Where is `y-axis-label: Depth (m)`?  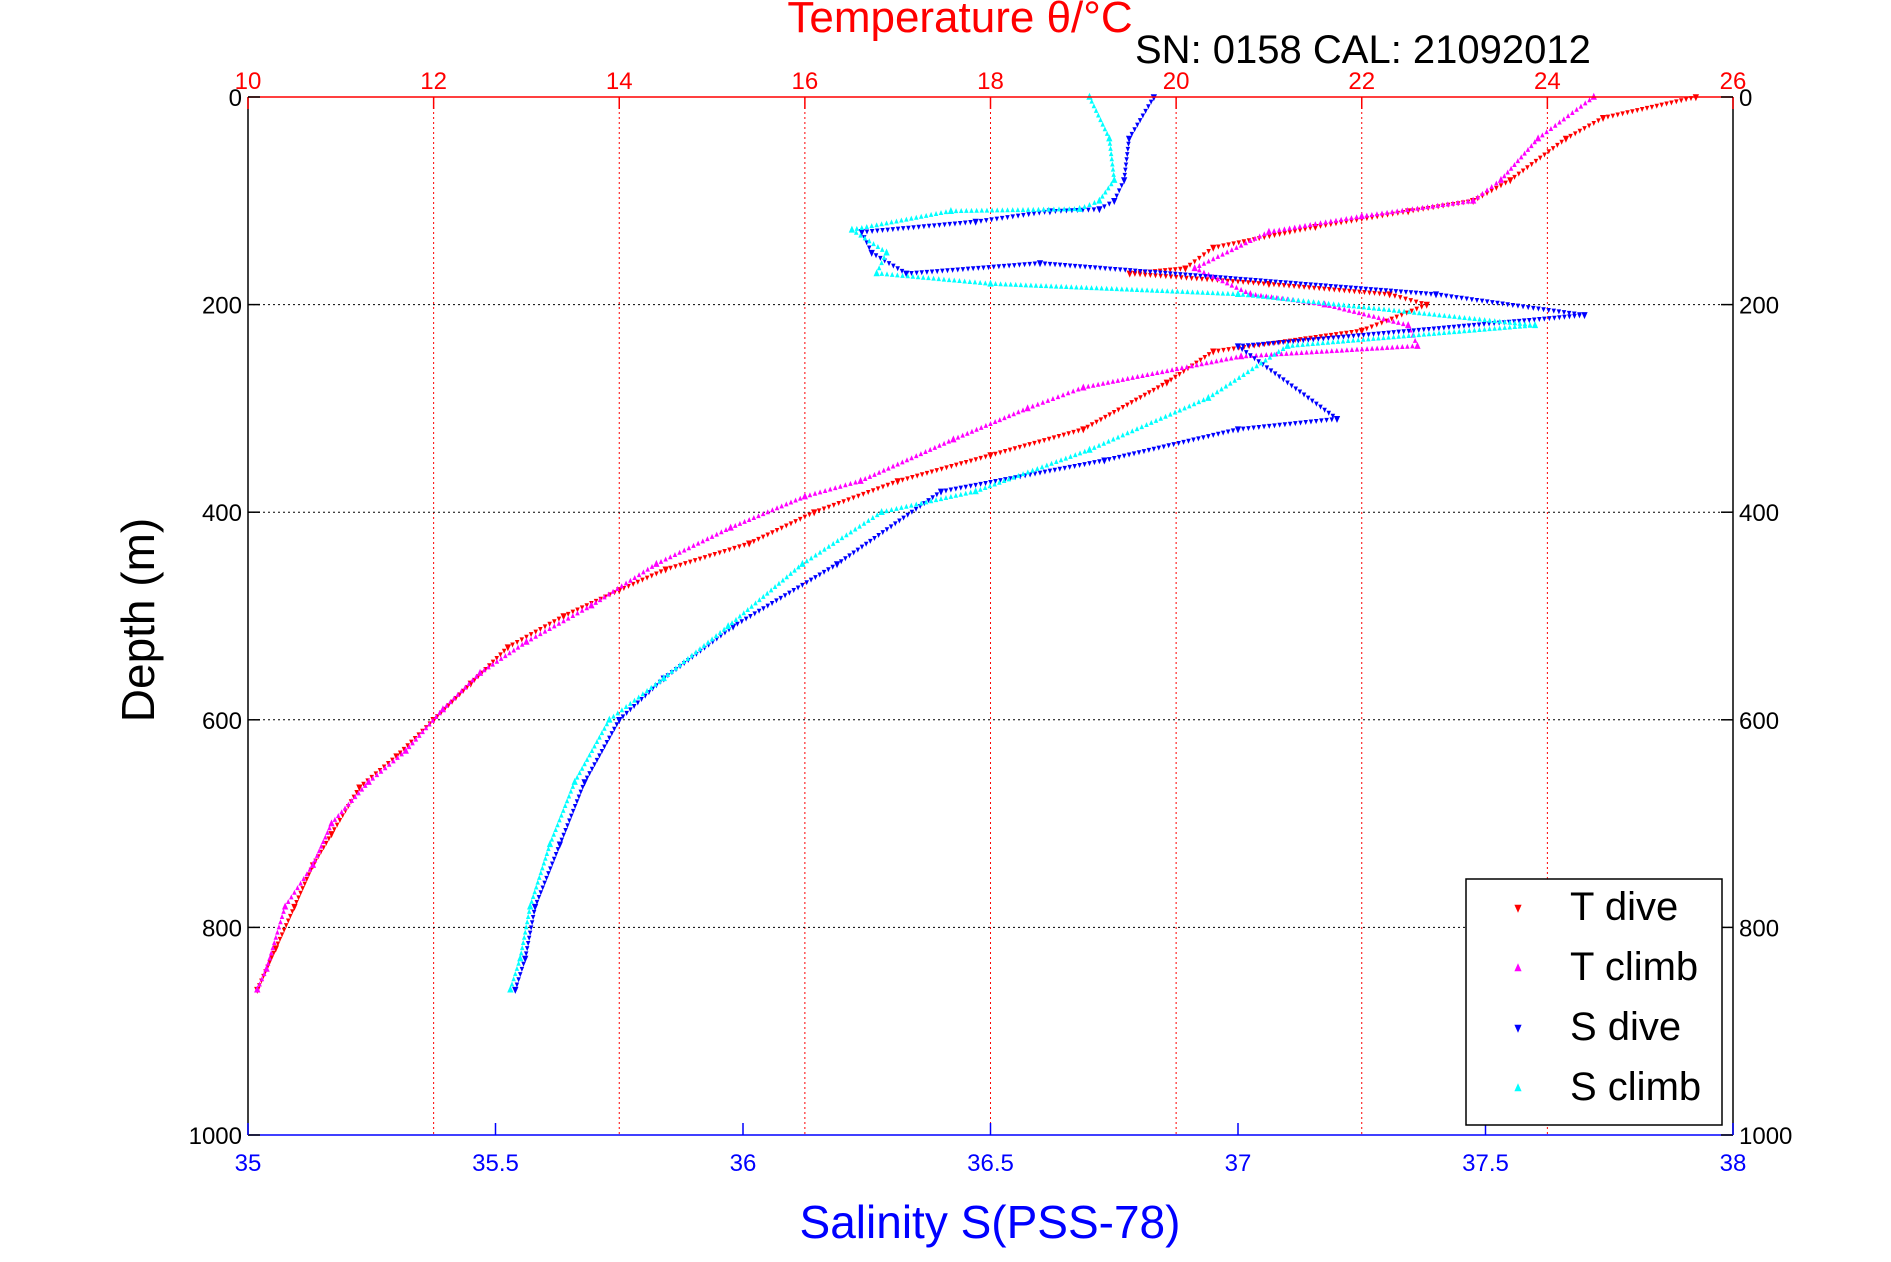 y-axis-label: Depth (m) is located at coordinates (138, 620).